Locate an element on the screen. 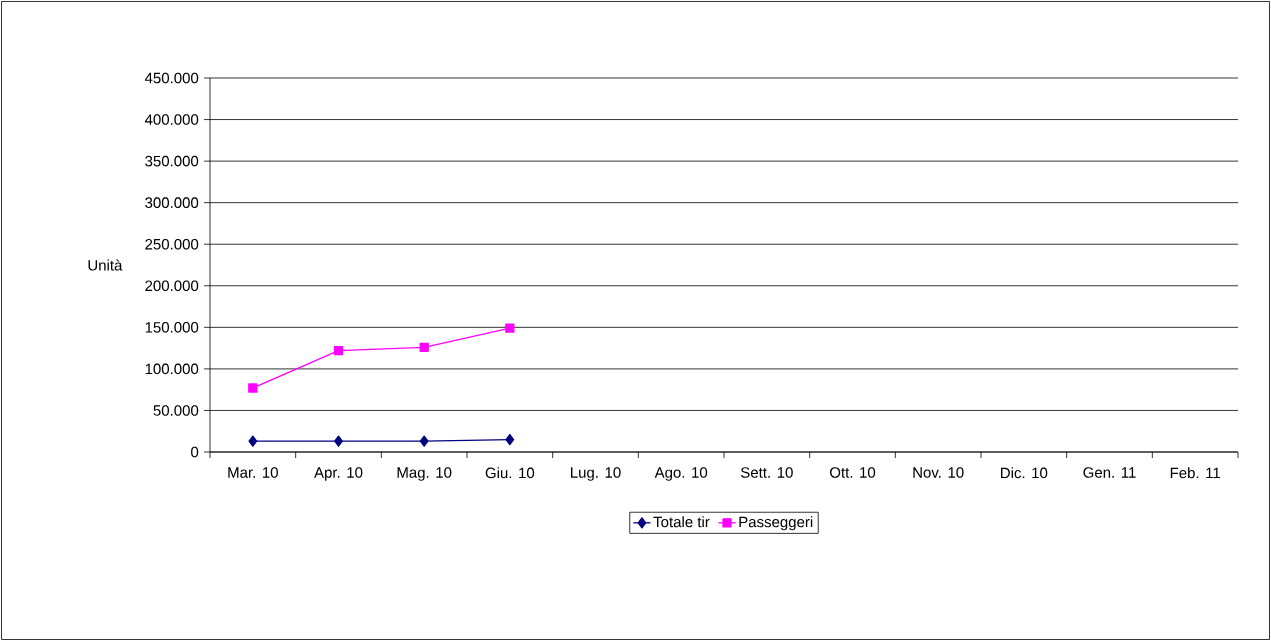 This screenshot has width=1271, height=641. y-tick-label: 0 is located at coordinates (195, 452).